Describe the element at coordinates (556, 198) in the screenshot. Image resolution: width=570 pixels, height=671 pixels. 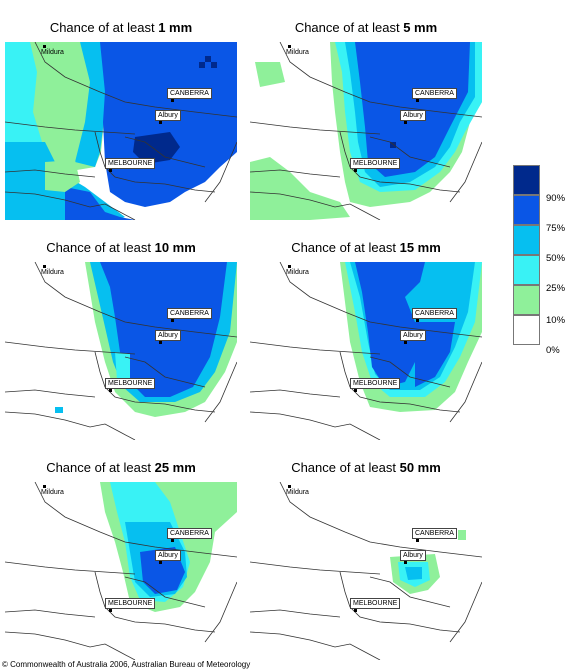
I see `legend-label: 90%` at that location.